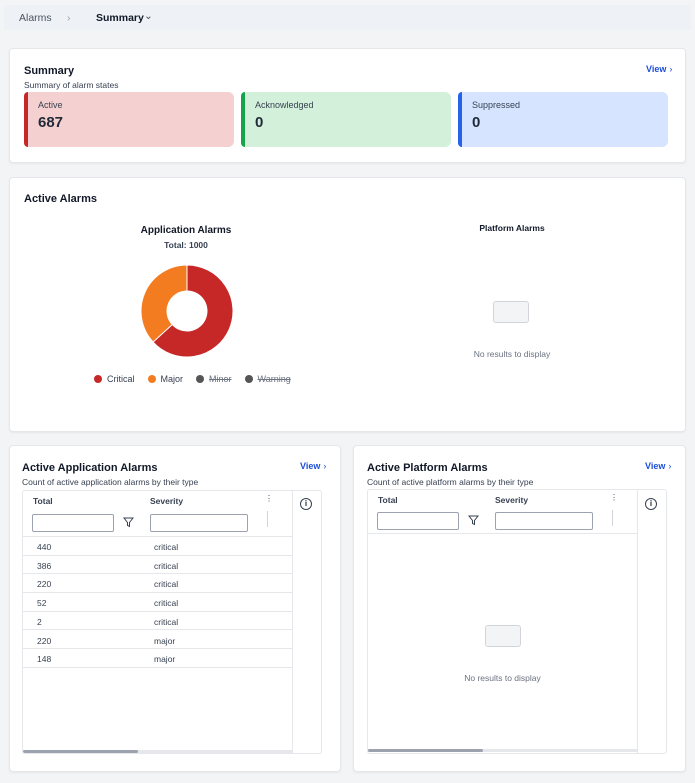 Image resolution: width=695 pixels, height=783 pixels. I want to click on cell-total: 52, so click(42, 603).